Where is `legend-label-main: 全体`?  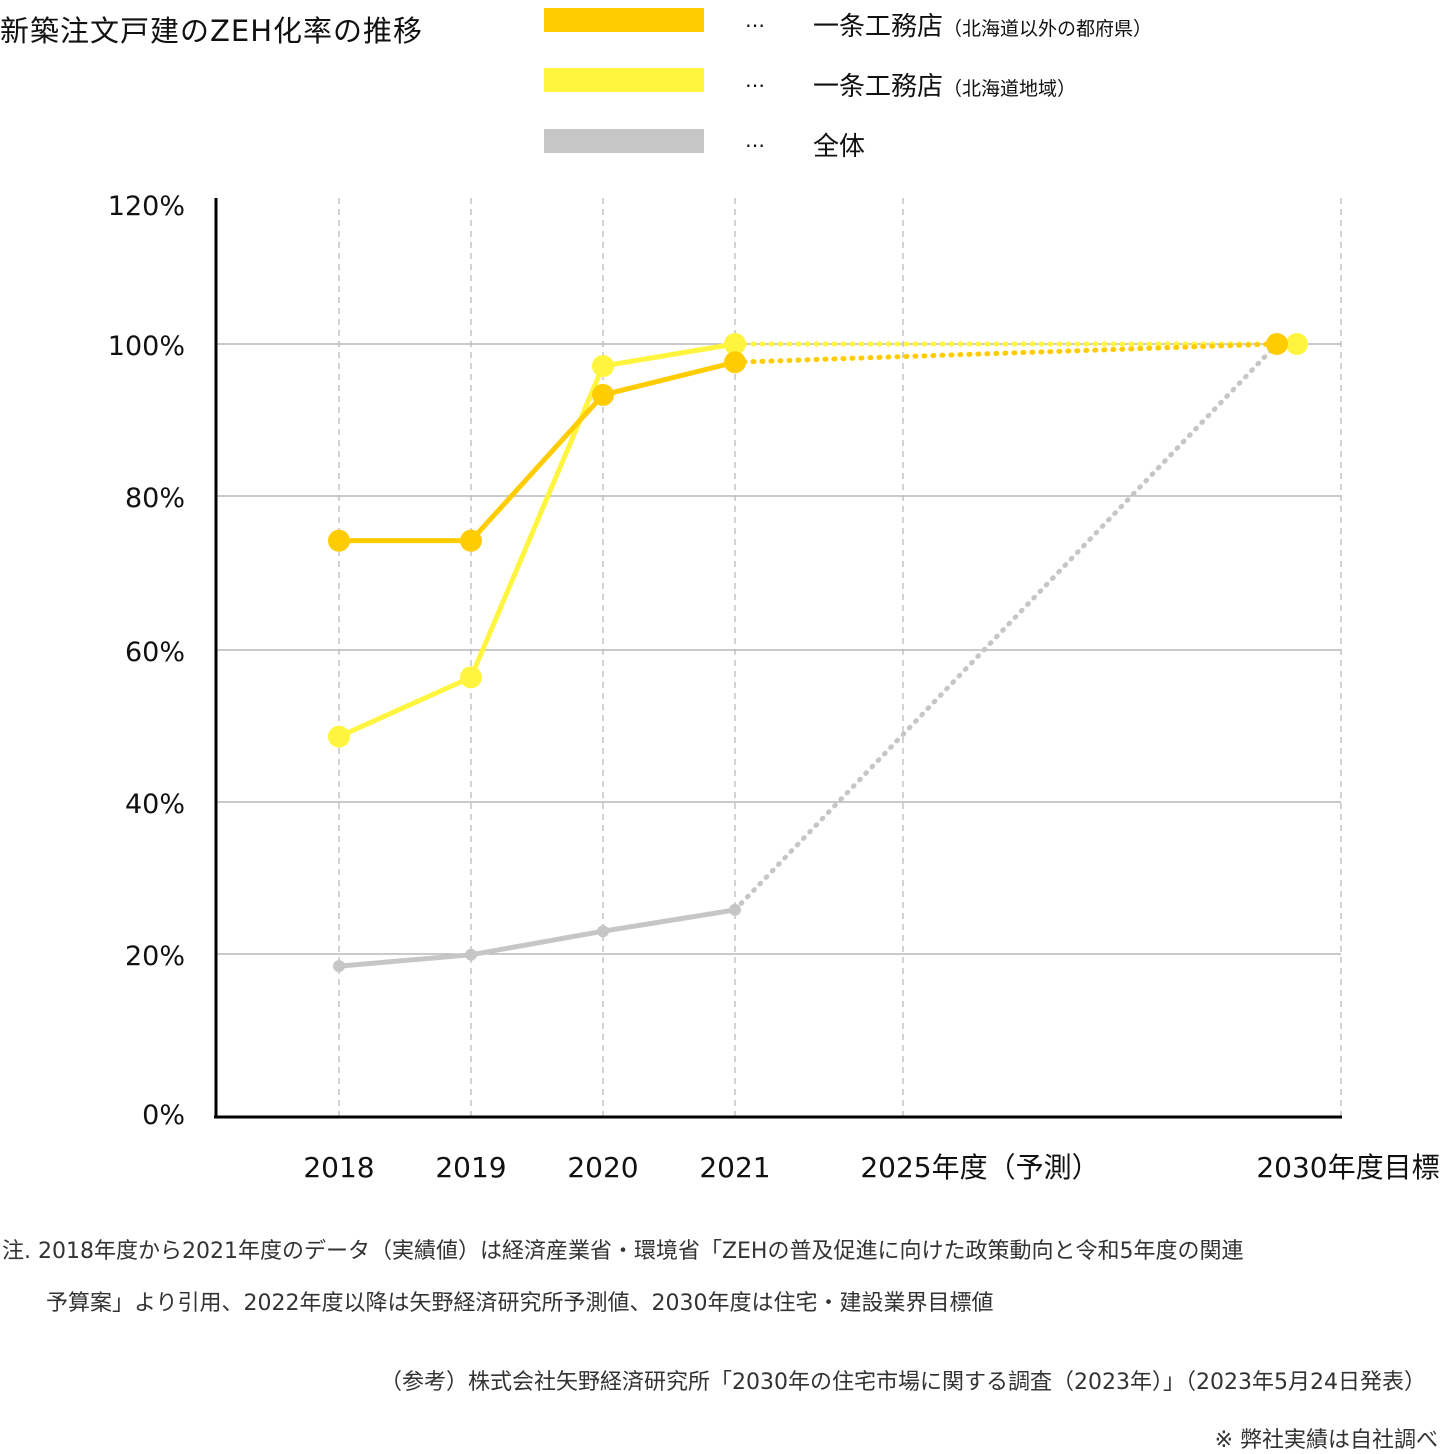
legend-label-main: 全体 is located at coordinates (839, 147).